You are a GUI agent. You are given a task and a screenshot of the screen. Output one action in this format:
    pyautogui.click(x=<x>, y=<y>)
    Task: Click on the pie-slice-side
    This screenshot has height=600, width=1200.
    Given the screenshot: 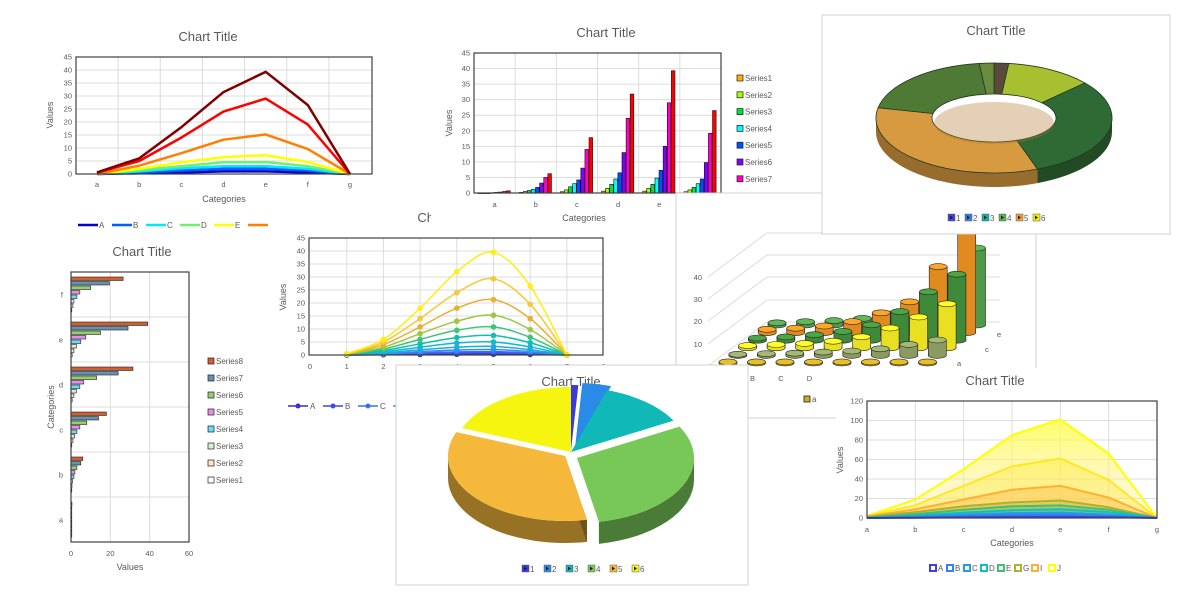 What is the action you would take?
    pyautogui.click(x=646, y=501)
    